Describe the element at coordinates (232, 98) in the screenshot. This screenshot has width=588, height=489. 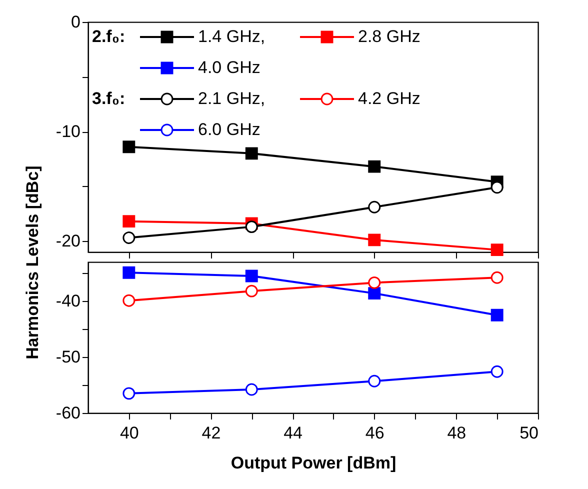
I see `legend-label: 2.1 GHz,` at that location.